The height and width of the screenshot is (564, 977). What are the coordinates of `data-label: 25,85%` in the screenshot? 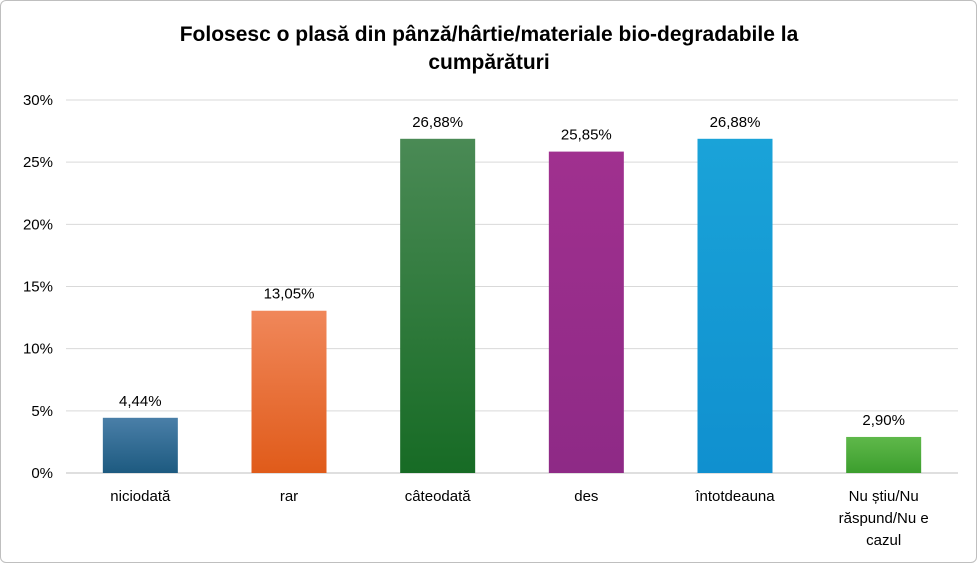 It's located at (586, 135).